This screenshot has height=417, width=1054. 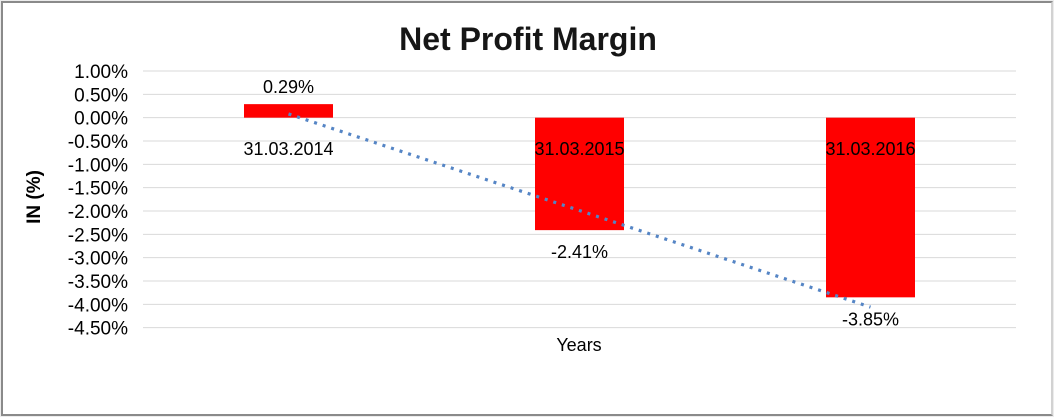 What do you see at coordinates (579, 174) in the screenshot?
I see `bar-31.03.2015` at bounding box center [579, 174].